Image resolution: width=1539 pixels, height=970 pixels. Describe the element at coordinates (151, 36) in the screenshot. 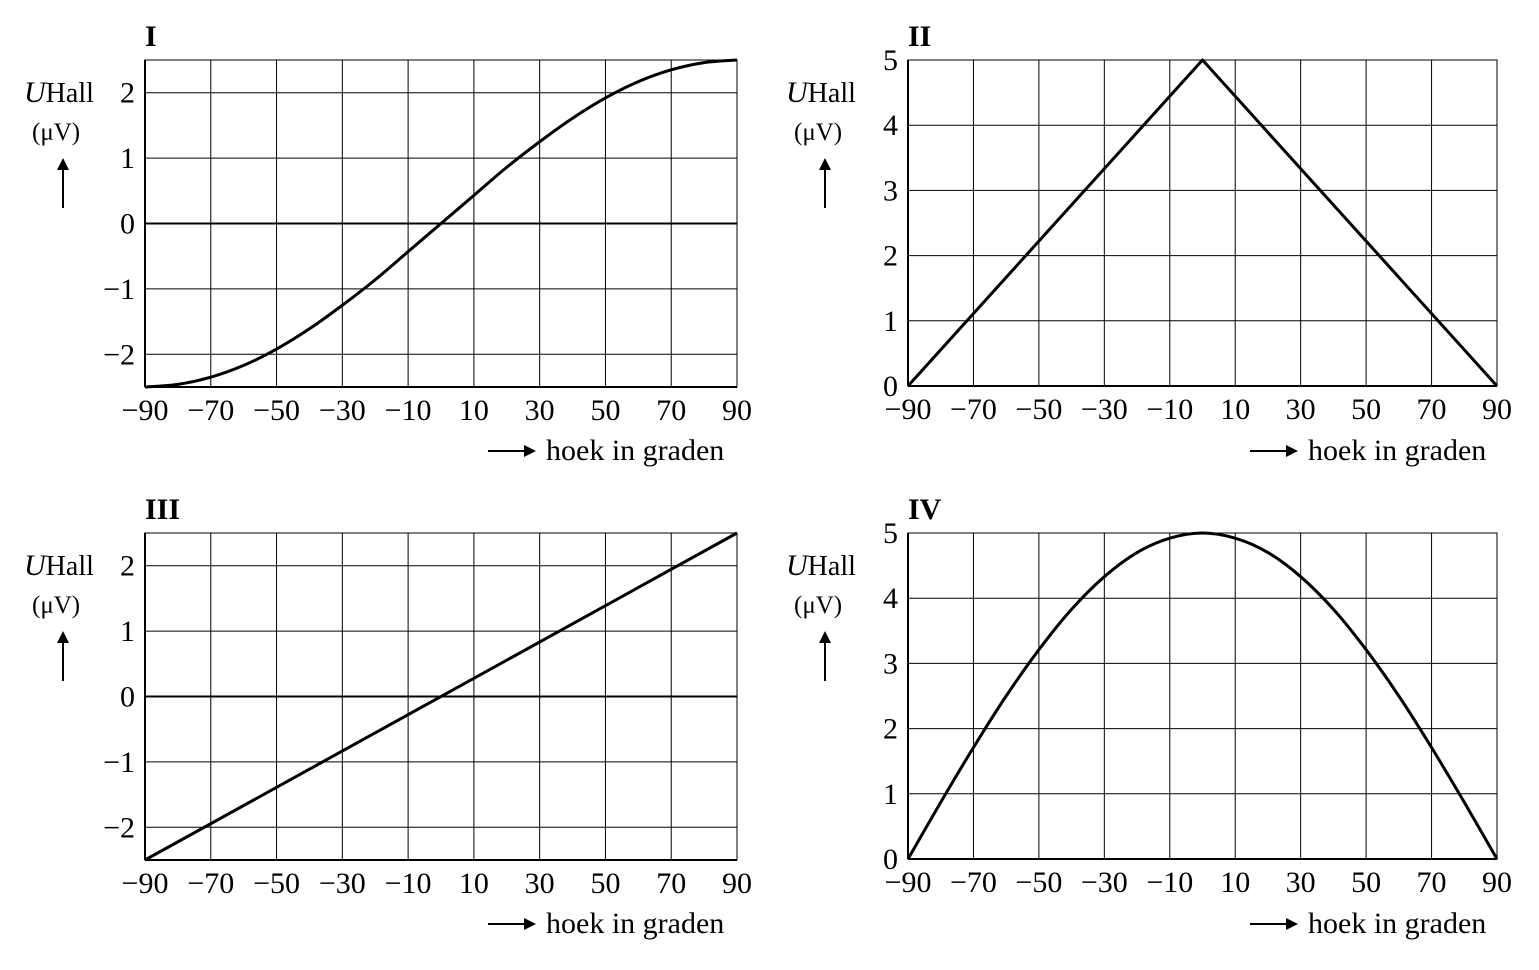

I see `panel-title: I` at that location.